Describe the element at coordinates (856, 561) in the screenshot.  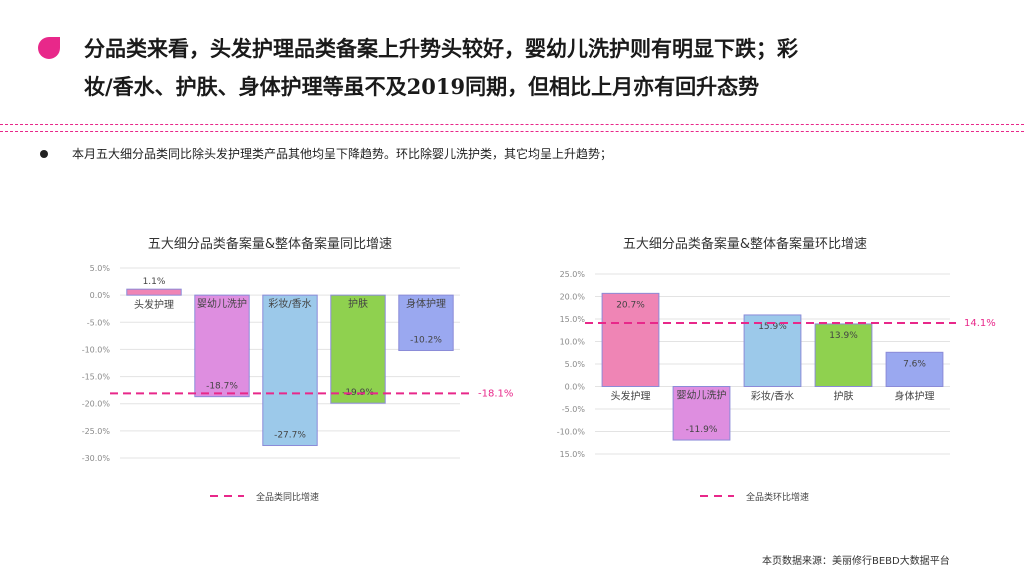
I see `data-source-note: 本页数据来源：美丽修行BEBD大数据平台` at that location.